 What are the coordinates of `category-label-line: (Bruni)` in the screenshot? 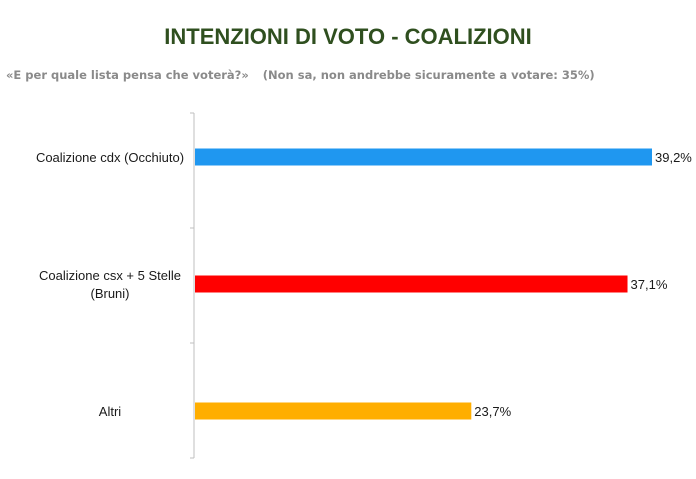 It's located at (109, 293).